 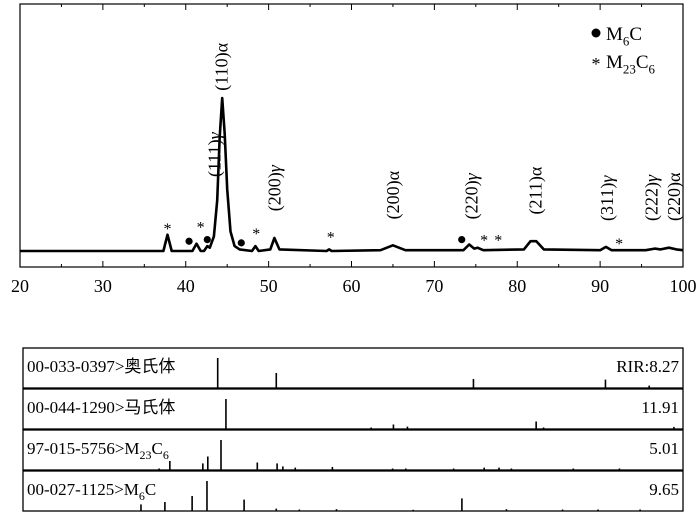 I want to click on panel-card-label: 00-044-1290>马氏体, so click(x=101, y=407).